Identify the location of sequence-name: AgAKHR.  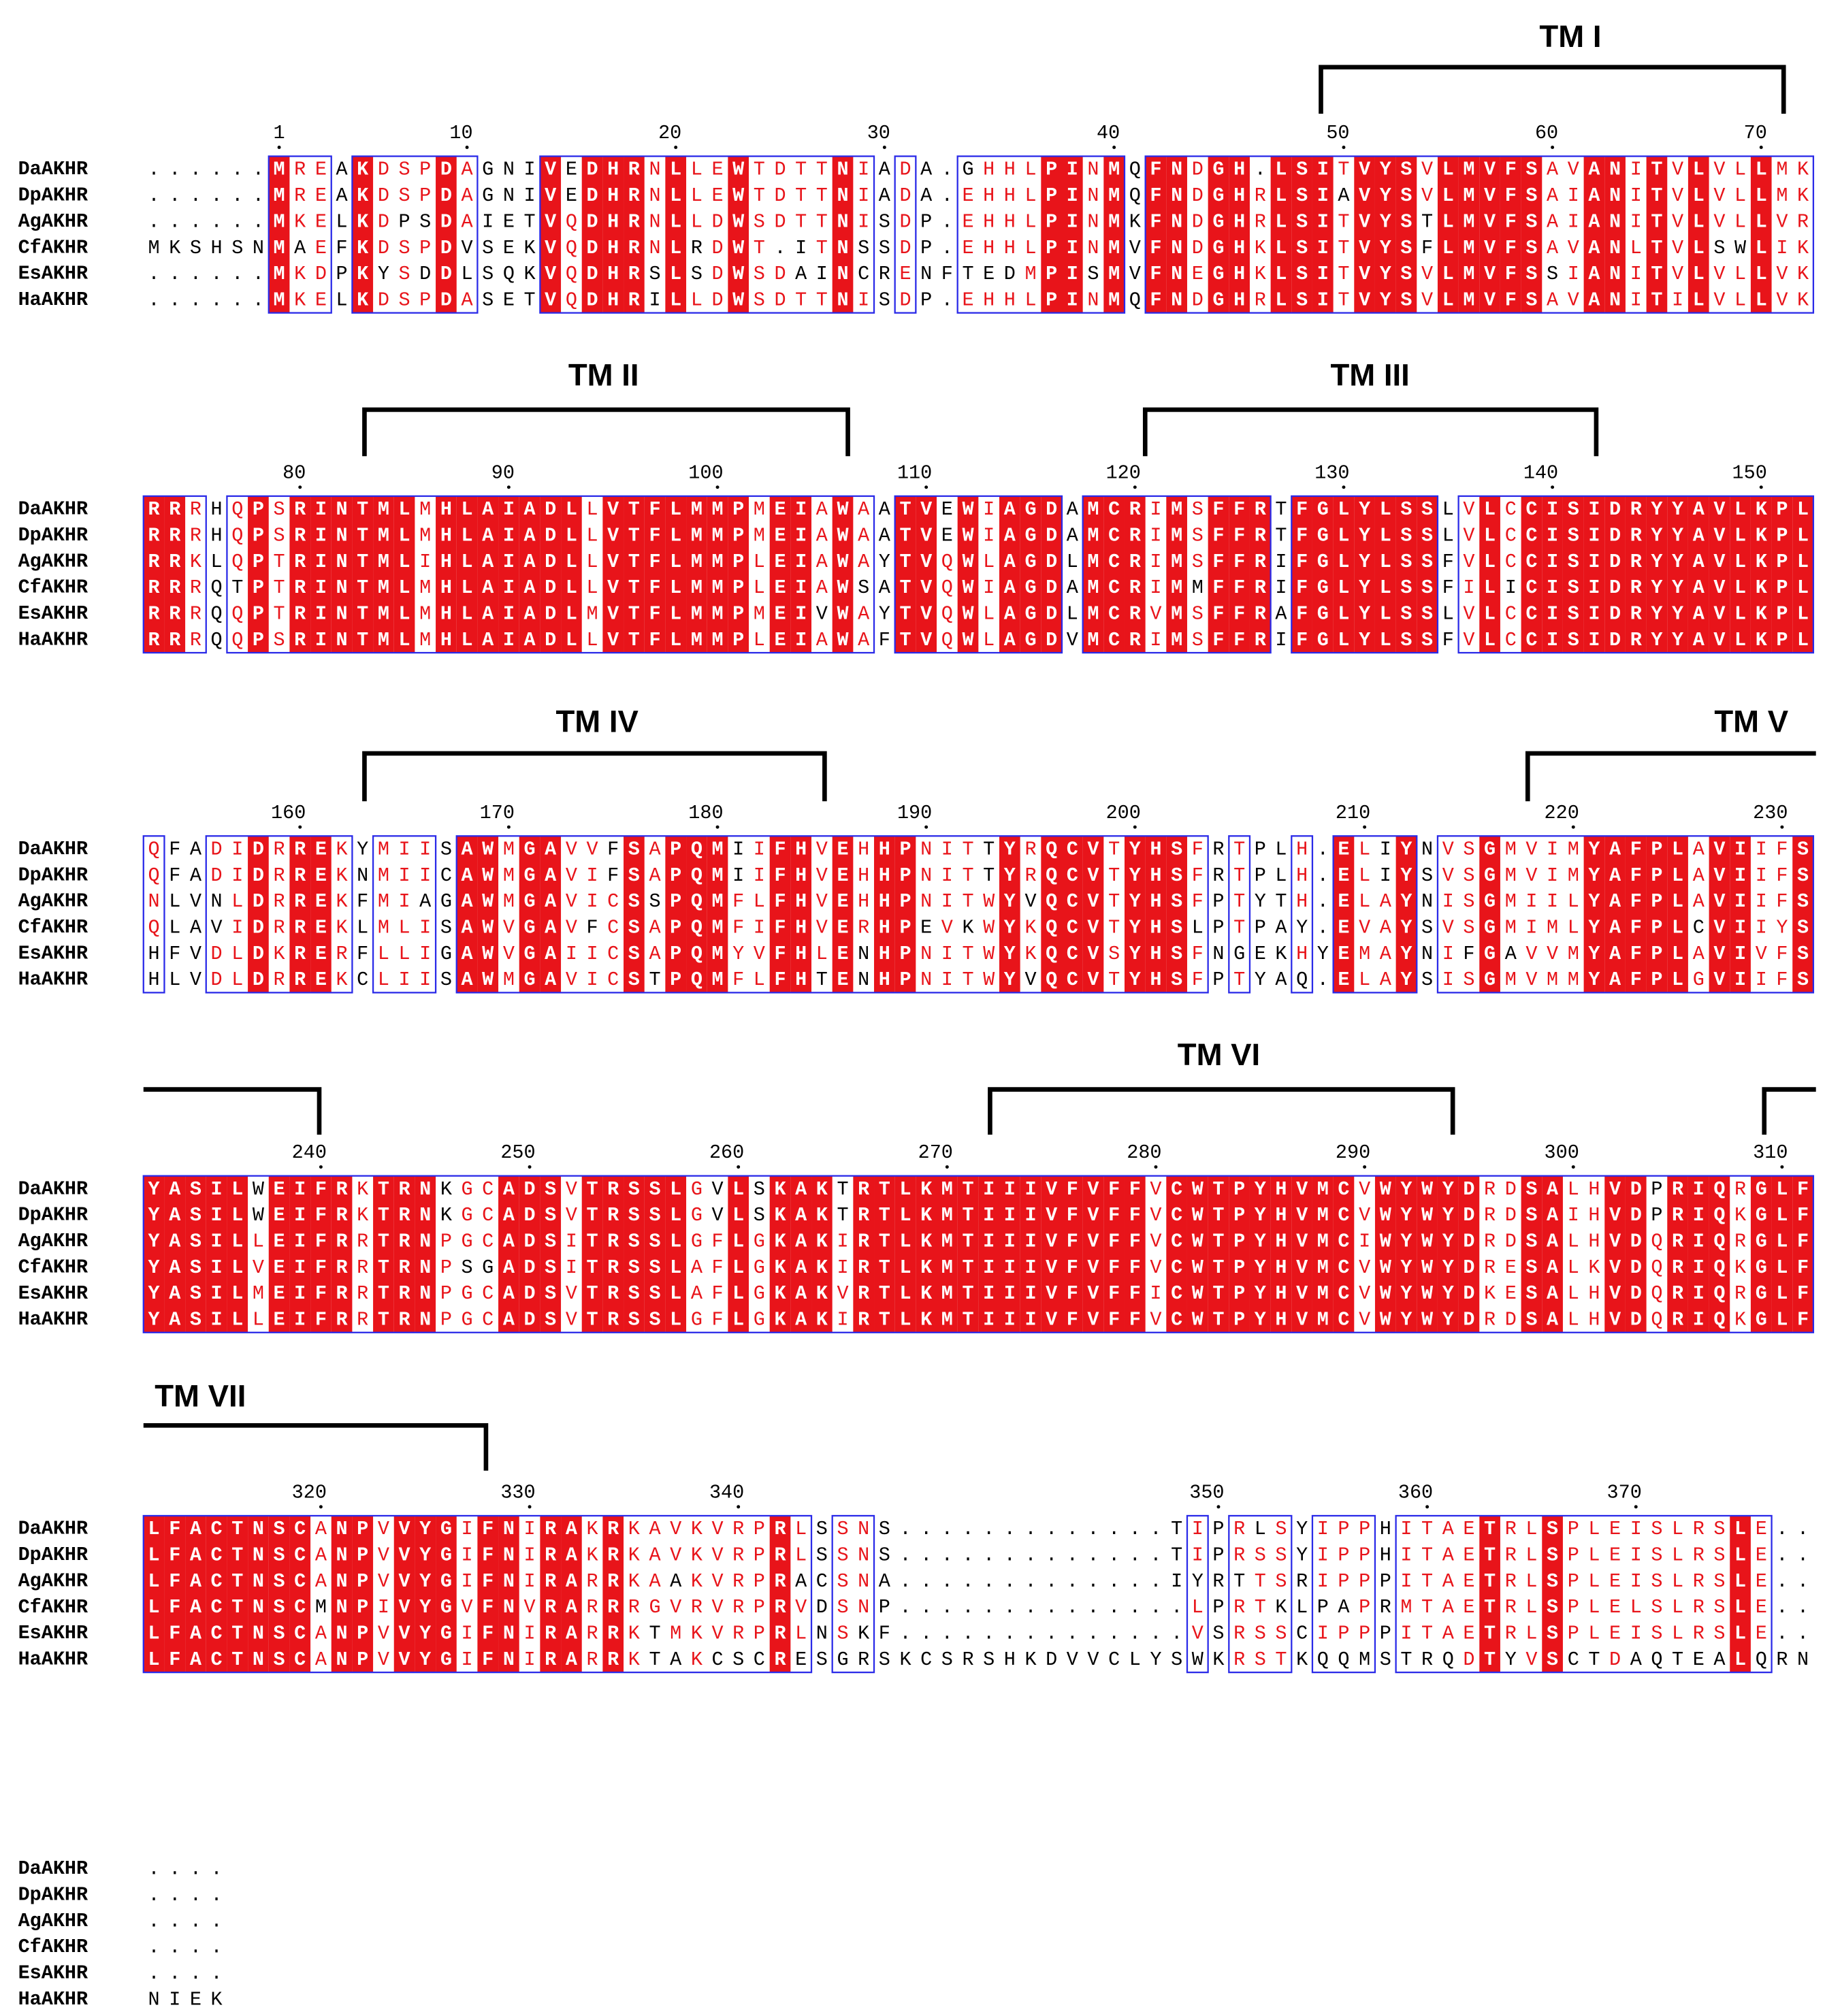
(53, 1241).